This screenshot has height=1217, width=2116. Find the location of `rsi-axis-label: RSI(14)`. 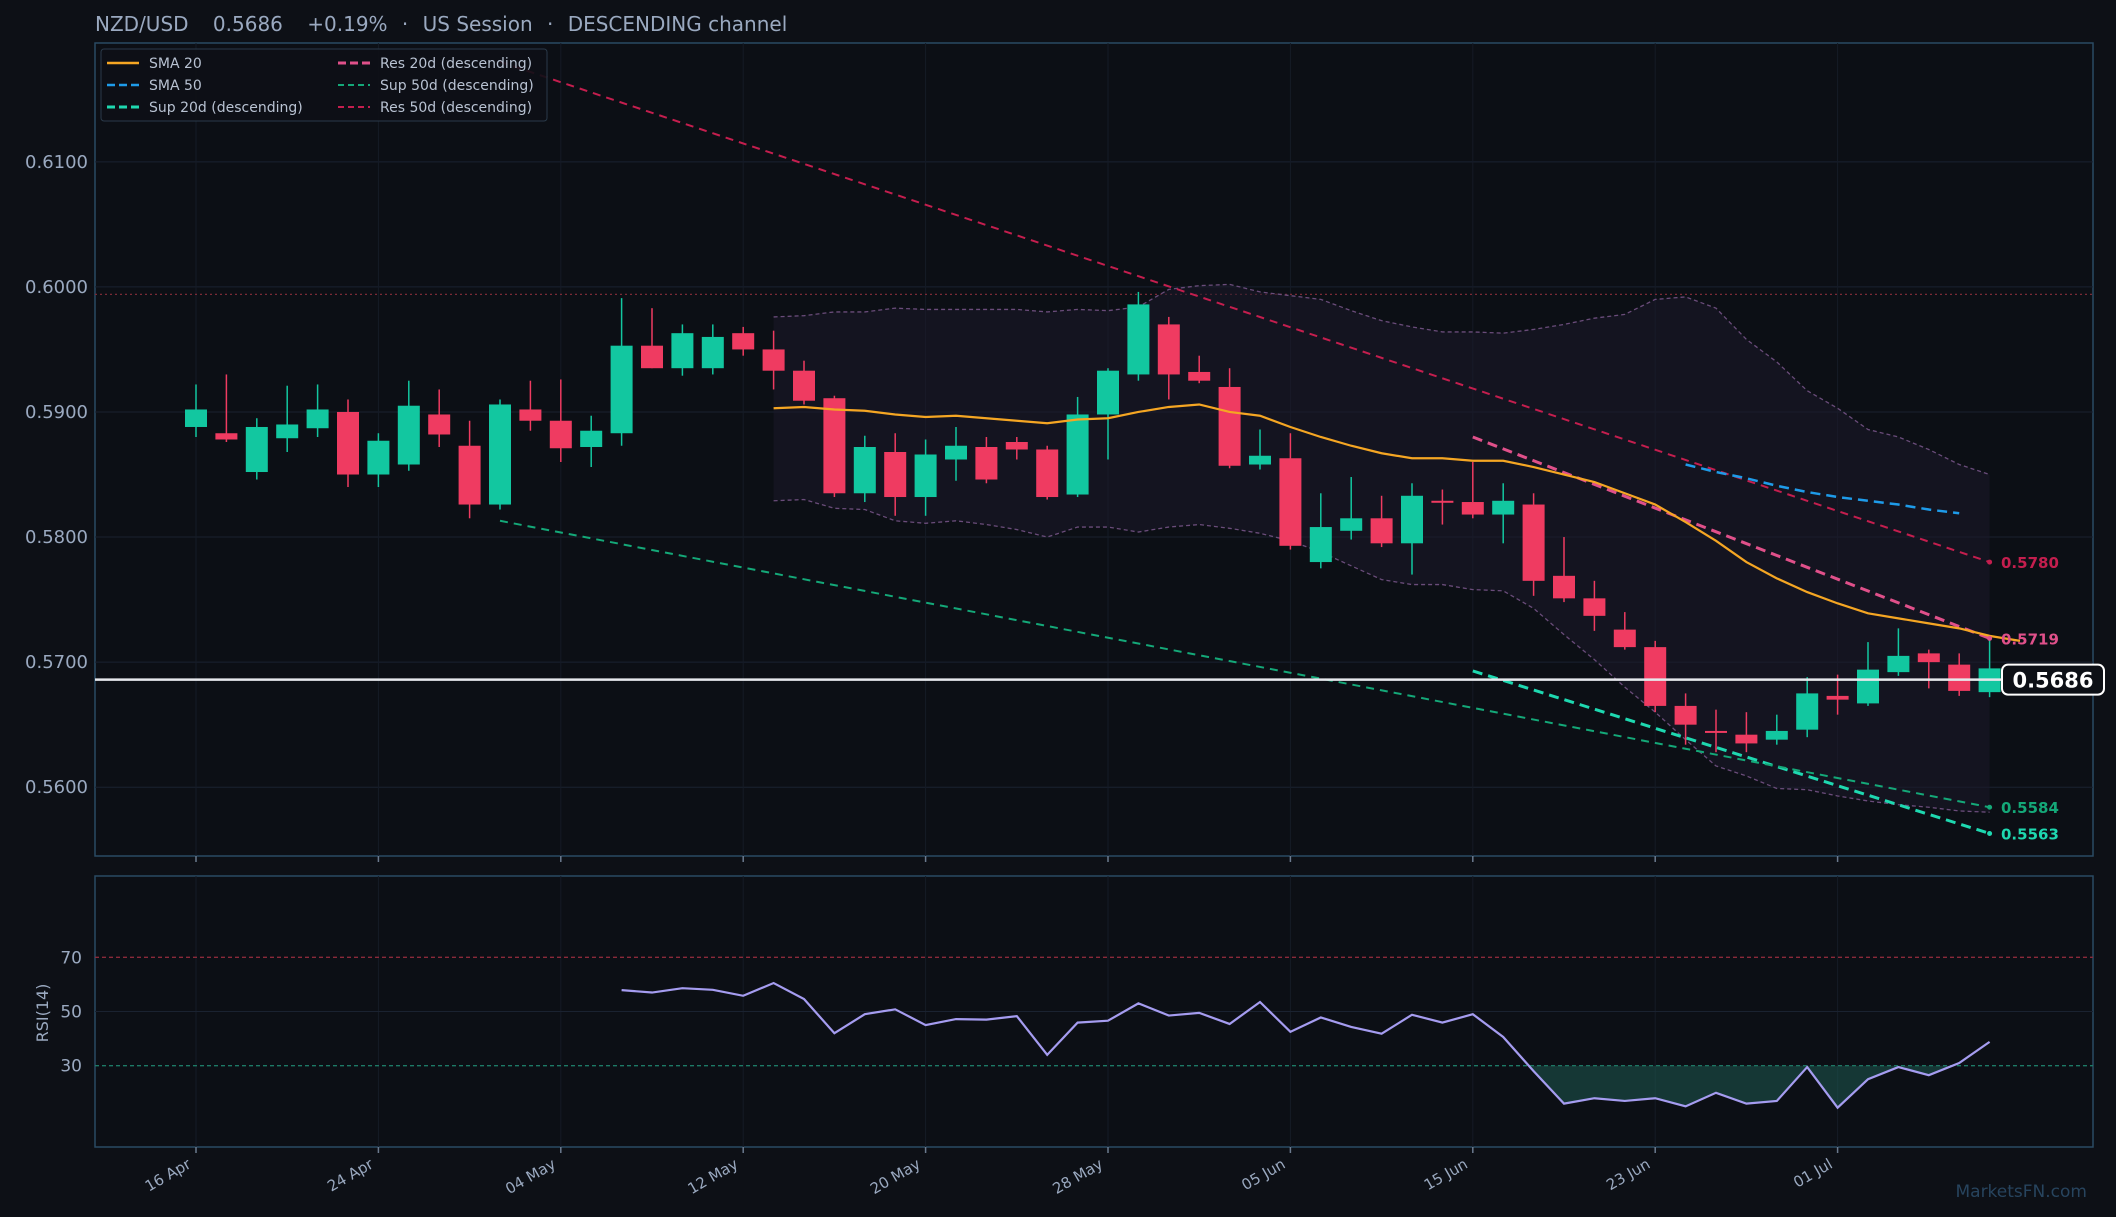

rsi-axis-label: RSI(14) is located at coordinates (42, 1013).